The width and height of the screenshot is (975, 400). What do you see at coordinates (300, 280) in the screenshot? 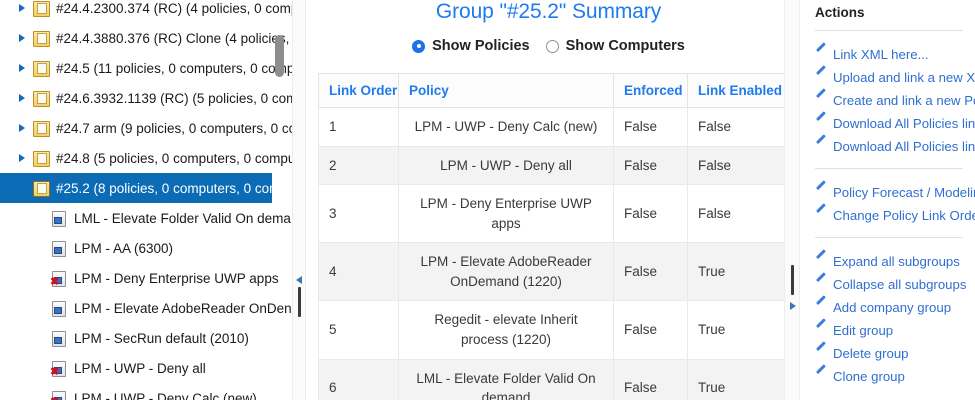
I see `collapse-left-panel-arrow-icon` at bounding box center [300, 280].